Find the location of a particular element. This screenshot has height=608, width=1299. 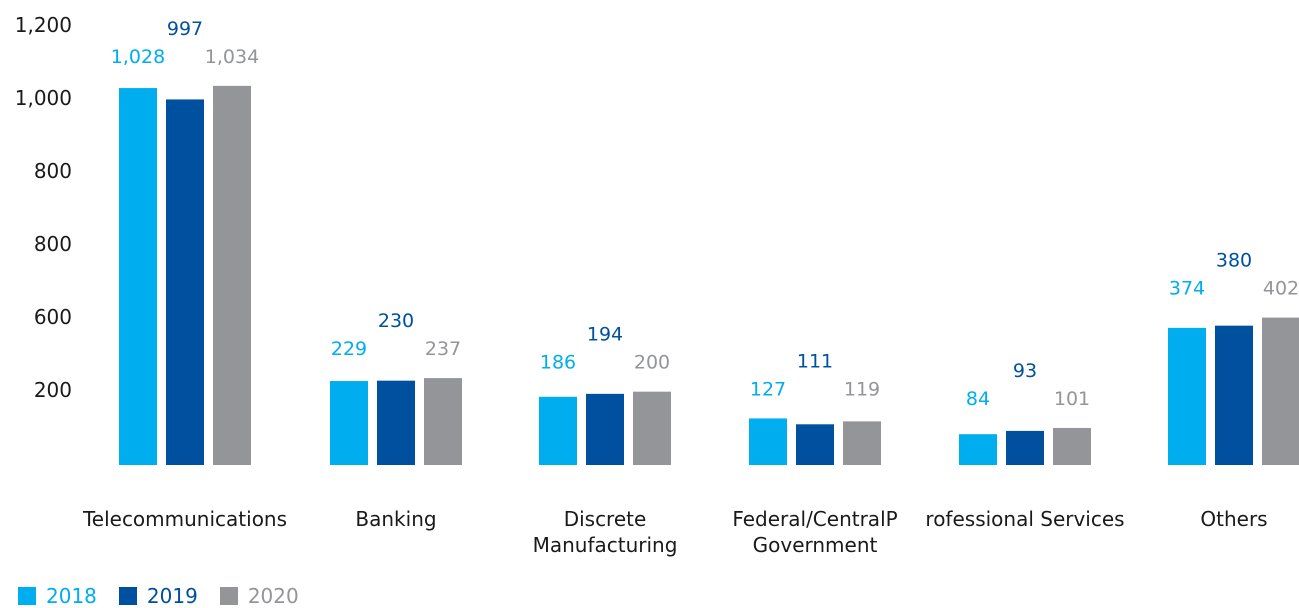

data-label-2019: 194 is located at coordinates (605, 335).